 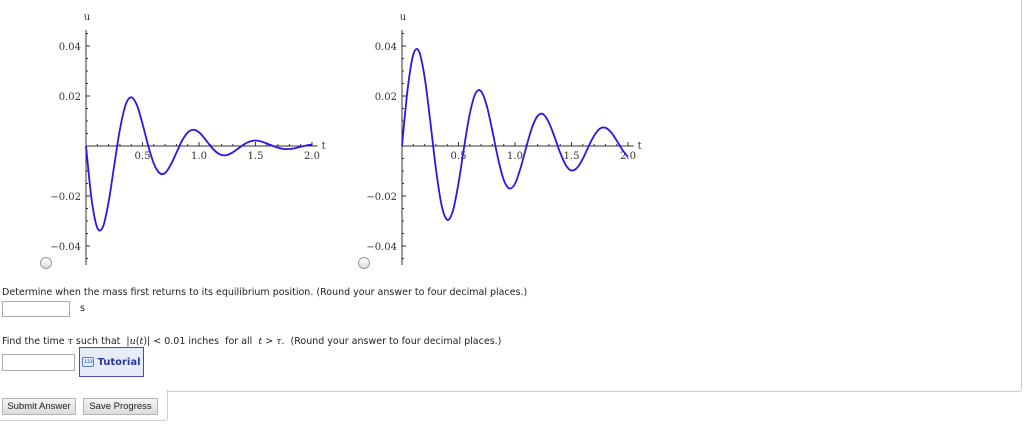 I want to click on q2-t: t, so click(x=141, y=341).